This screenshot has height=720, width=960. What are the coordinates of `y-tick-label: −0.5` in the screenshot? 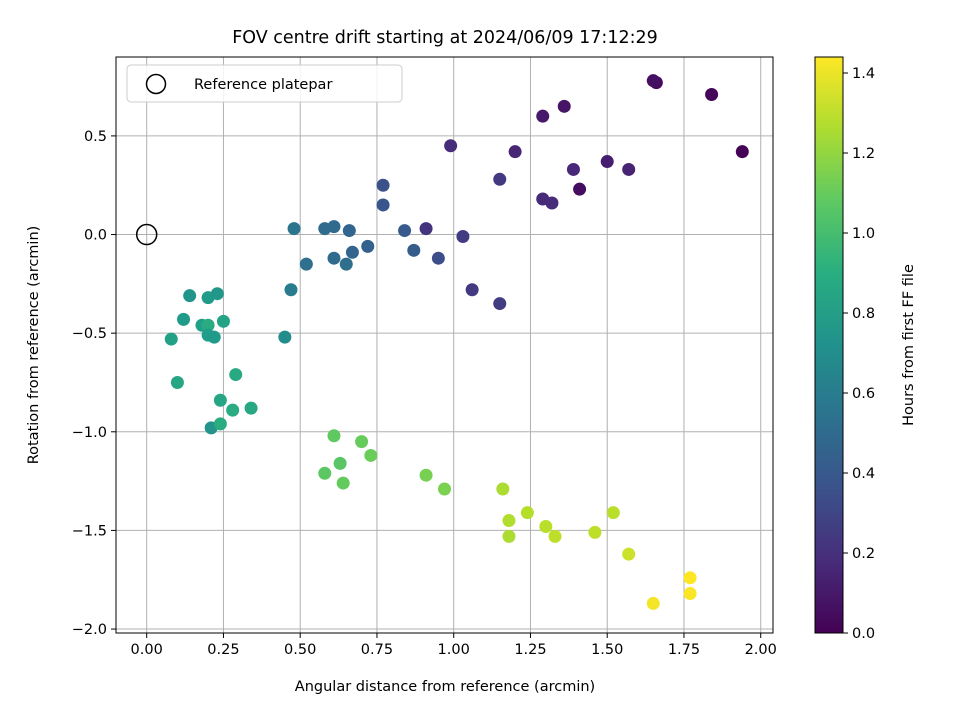 It's located at (89, 334).